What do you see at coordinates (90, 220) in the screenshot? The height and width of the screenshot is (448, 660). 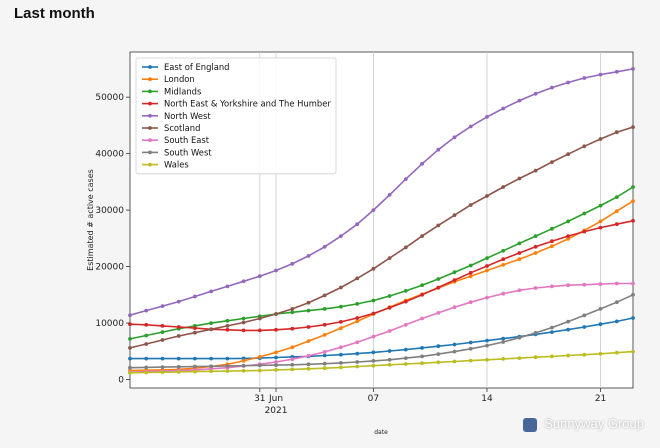 I see `y-axis-title: Estimated # active cases` at bounding box center [90, 220].